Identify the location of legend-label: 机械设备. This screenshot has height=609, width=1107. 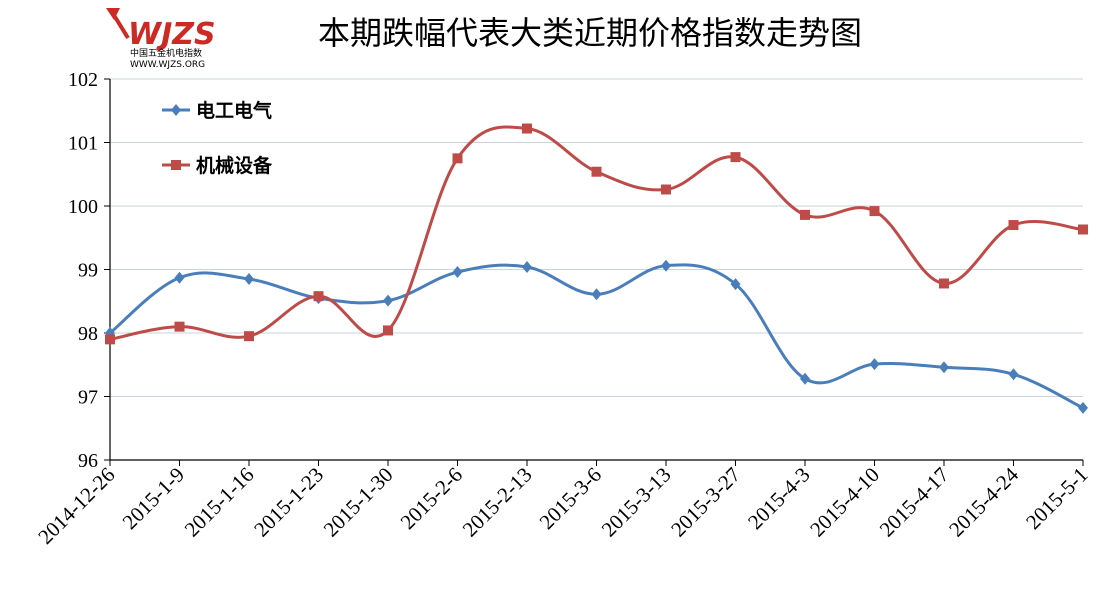
(234, 165).